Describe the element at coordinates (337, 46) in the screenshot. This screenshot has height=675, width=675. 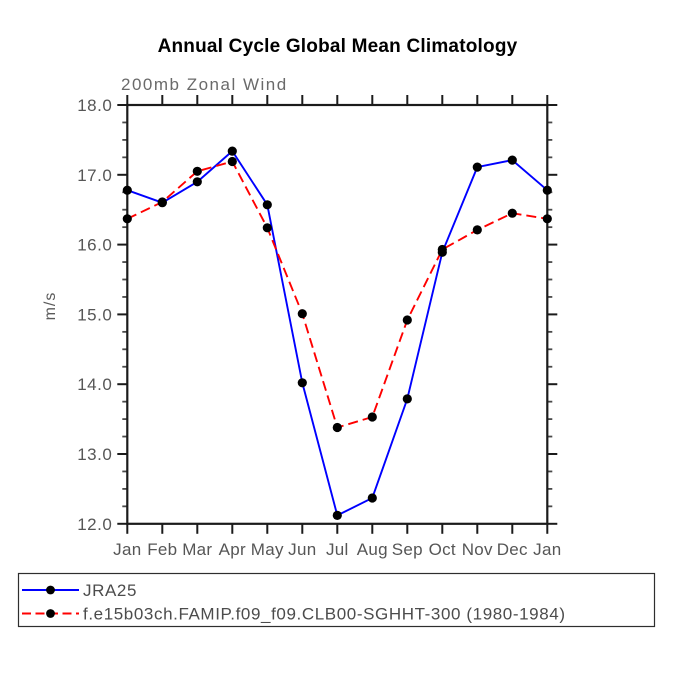
I see `chart-title: Annual Cycle Global Mean Climatology` at that location.